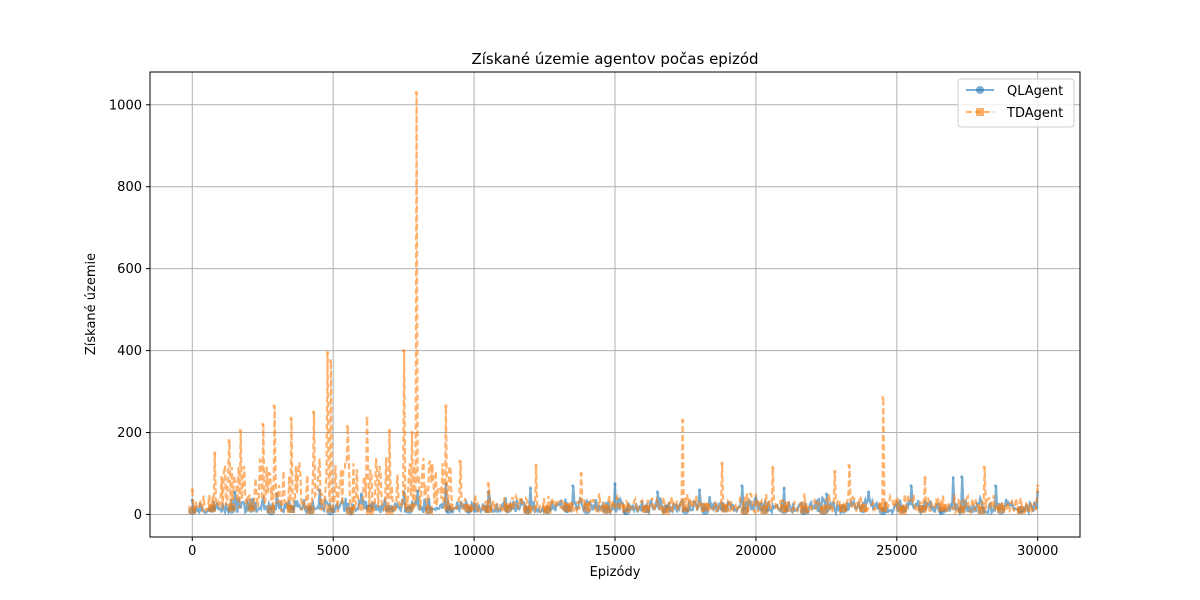 Image resolution: width=1200 pixels, height=600 pixels. Describe the element at coordinates (614, 59) in the screenshot. I see `chart-title: Získané územie agentov počas epizód` at that location.